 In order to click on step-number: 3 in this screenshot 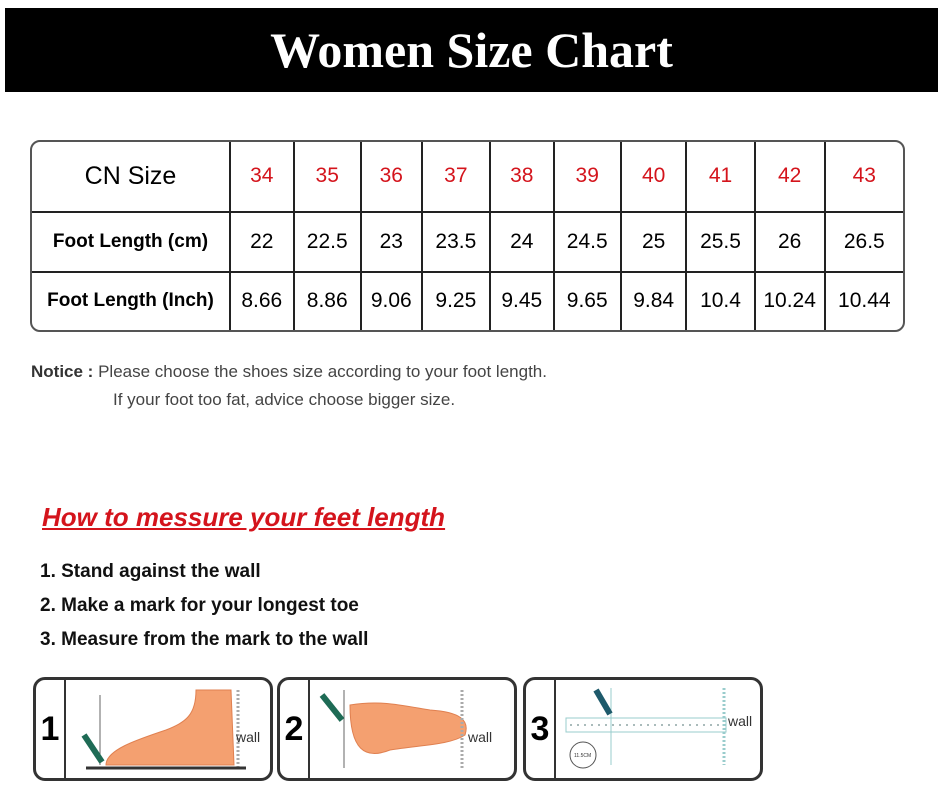, I will do `click(541, 729)`.